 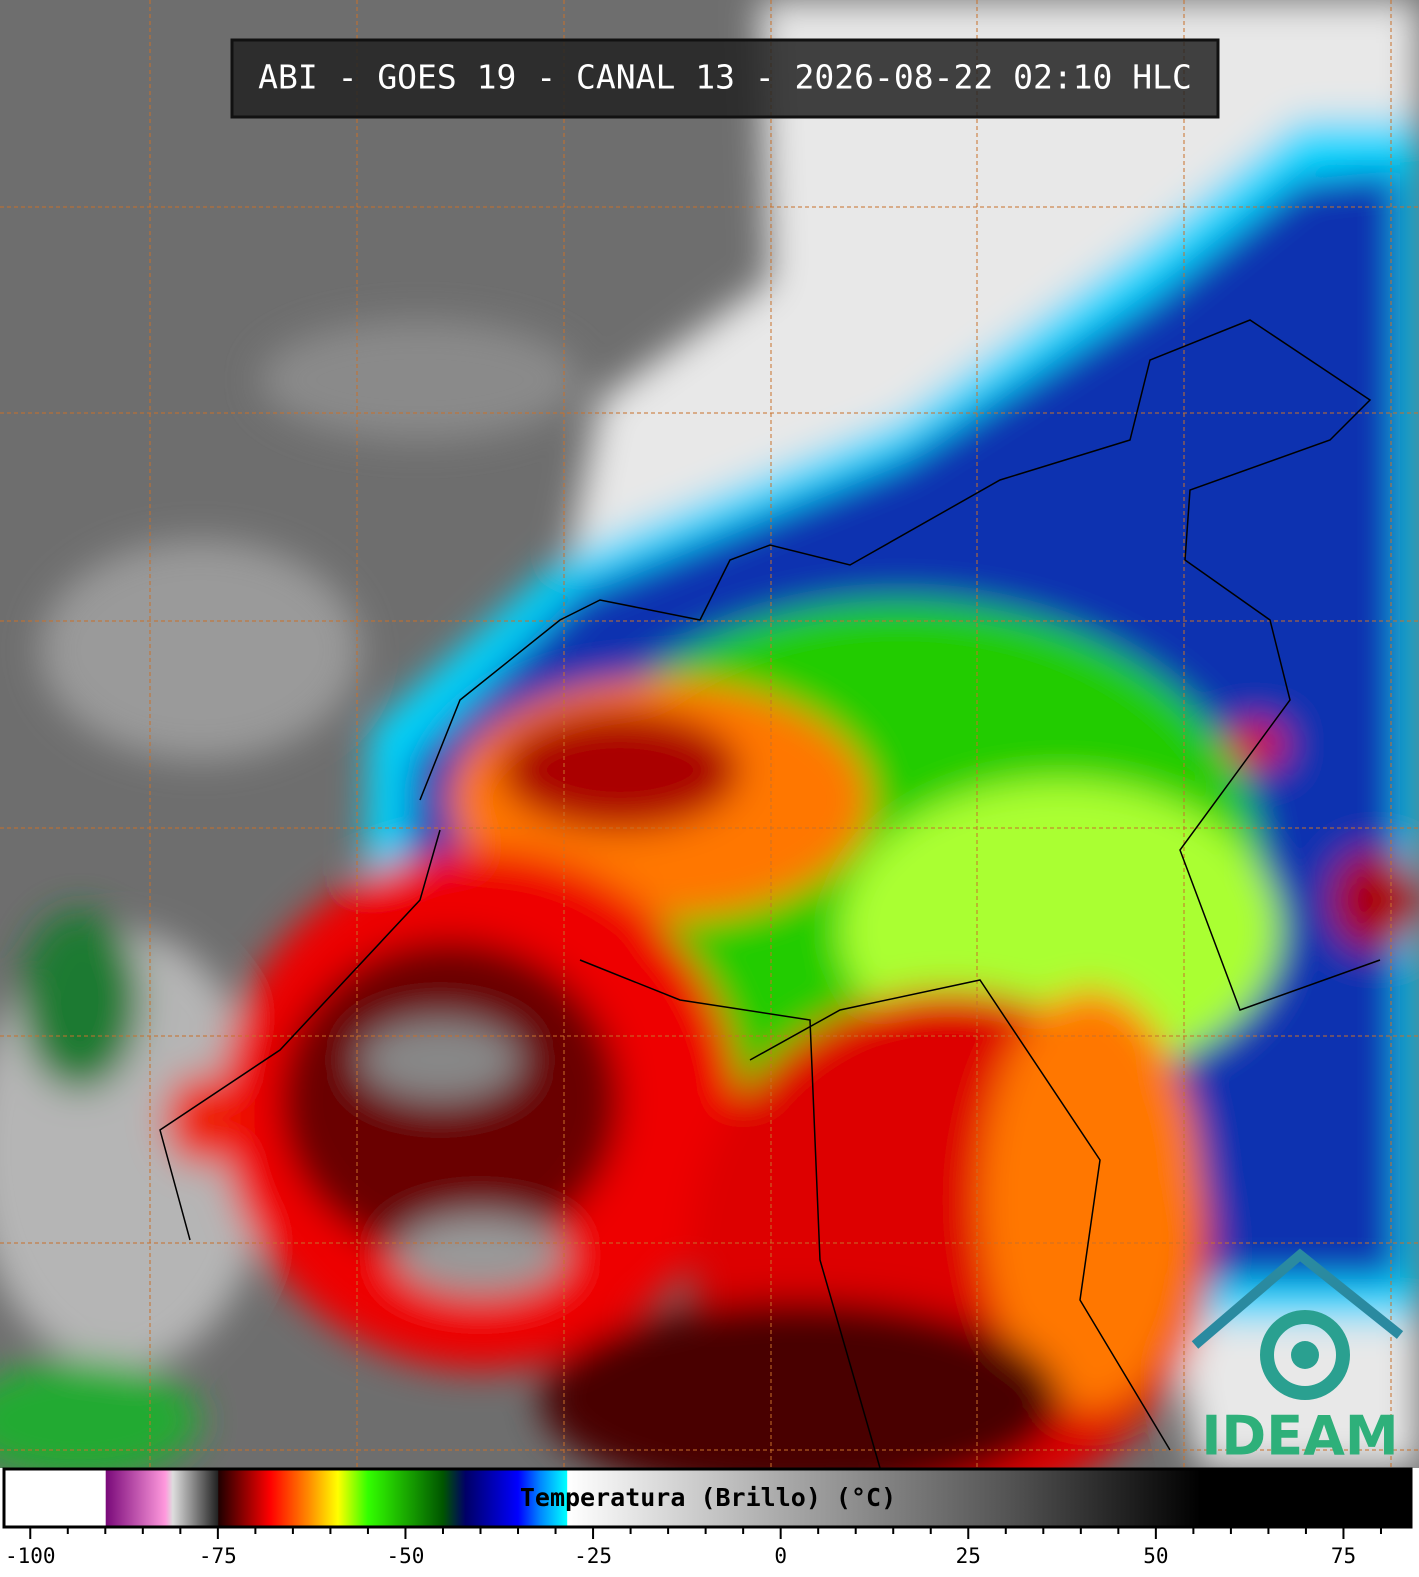 What do you see at coordinates (30, 1556) in the screenshot?
I see `colorbar-tick-label: -100` at bounding box center [30, 1556].